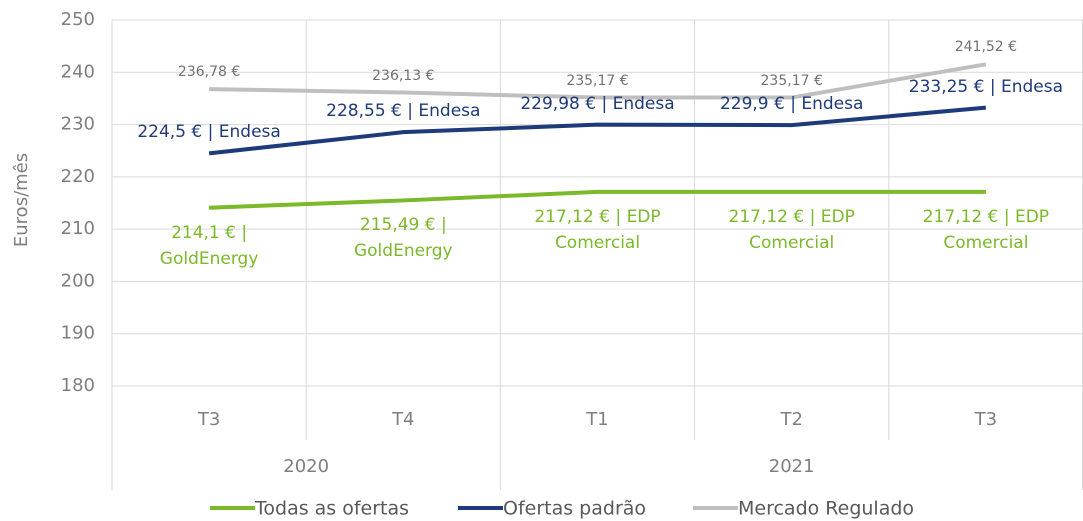 This screenshot has height=521, width=1083. What do you see at coordinates (403, 111) in the screenshot?
I see `data-label: 228,55 € | Endesa` at bounding box center [403, 111].